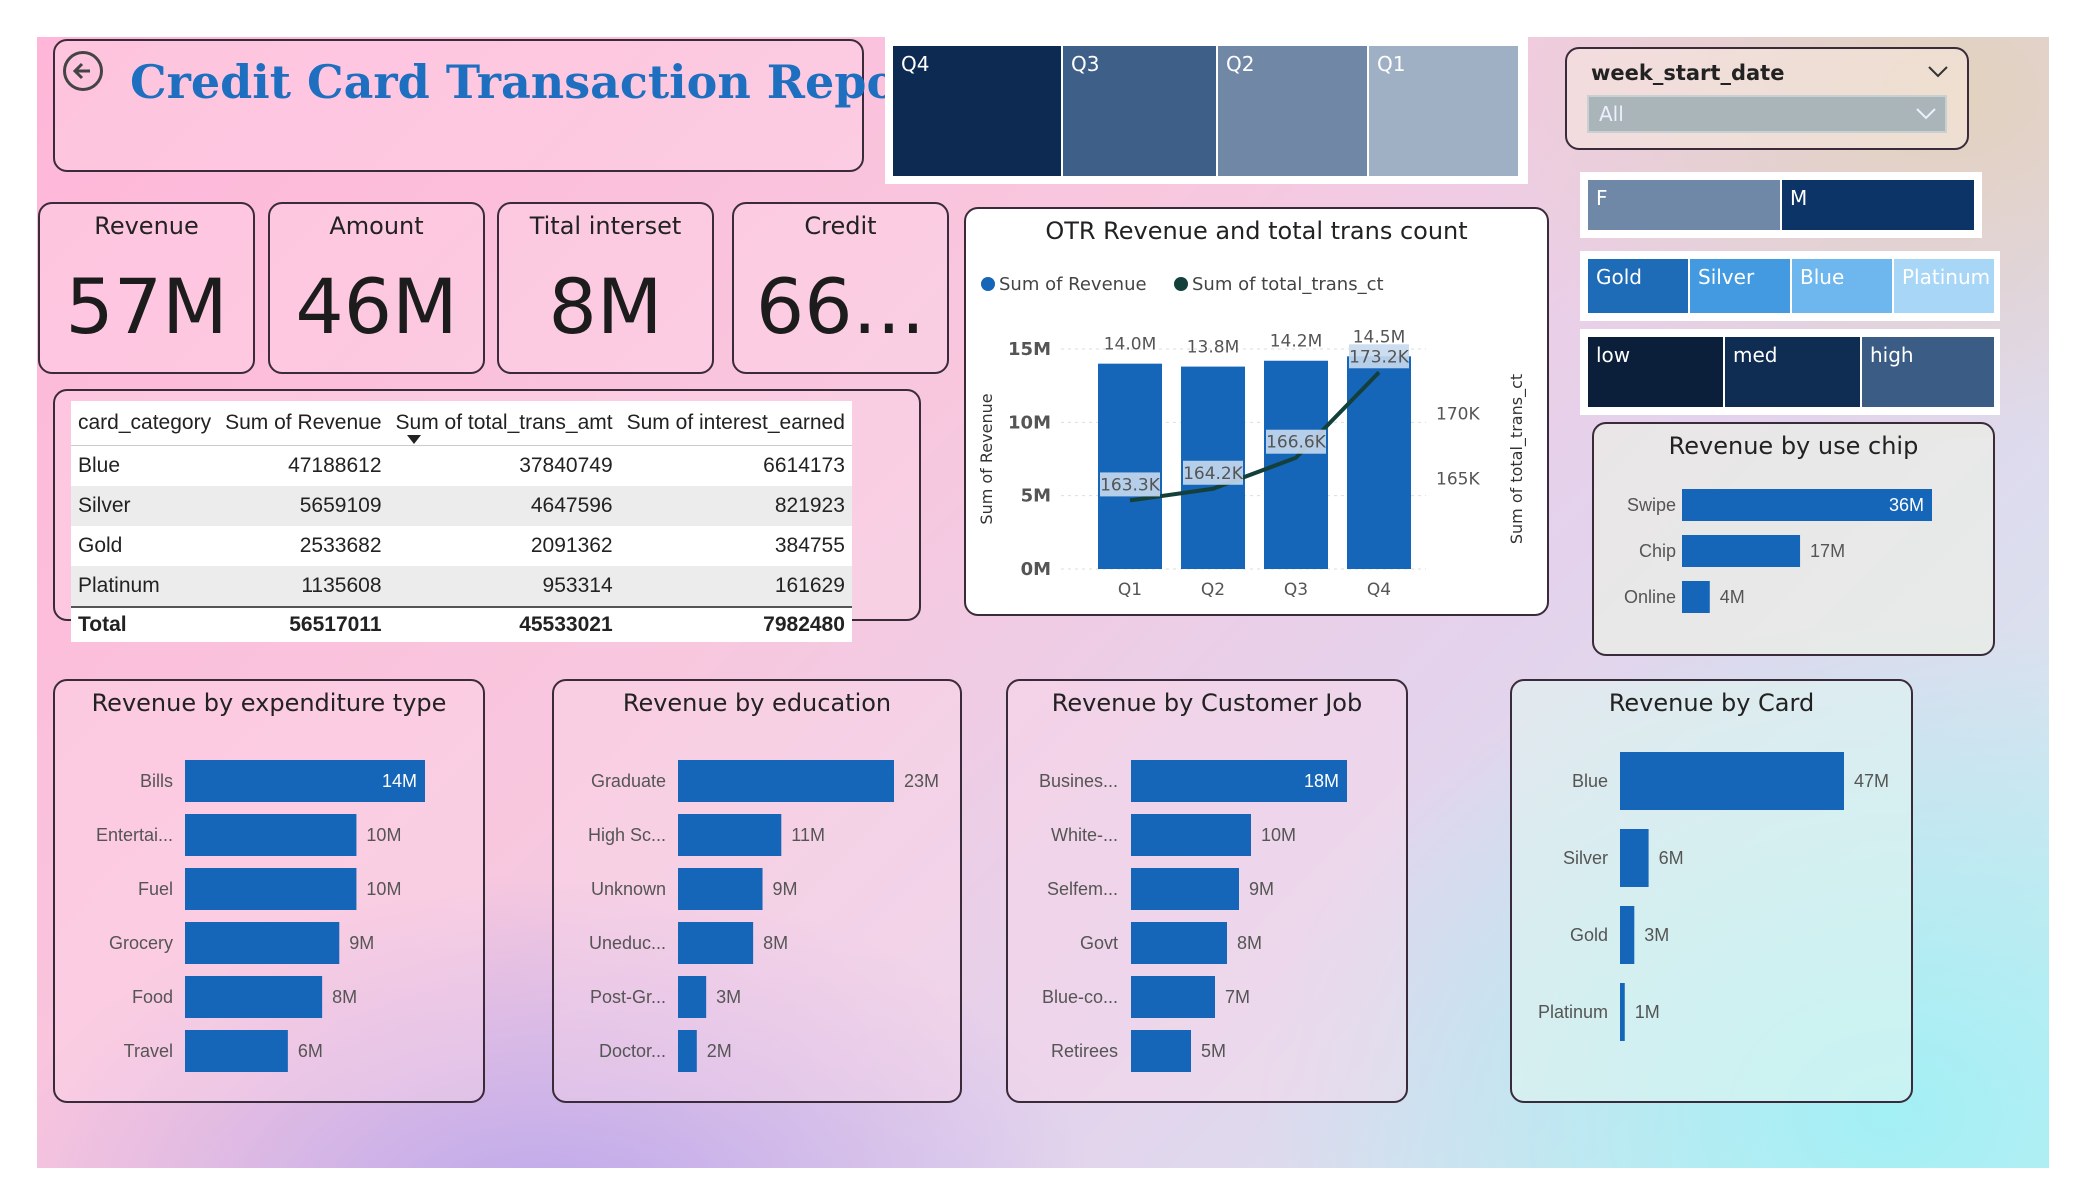 Image resolution: width=2075 pixels, height=1200 pixels. What do you see at coordinates (735, 422) in the screenshot?
I see `table-header: Sum of interest_earned` at bounding box center [735, 422].